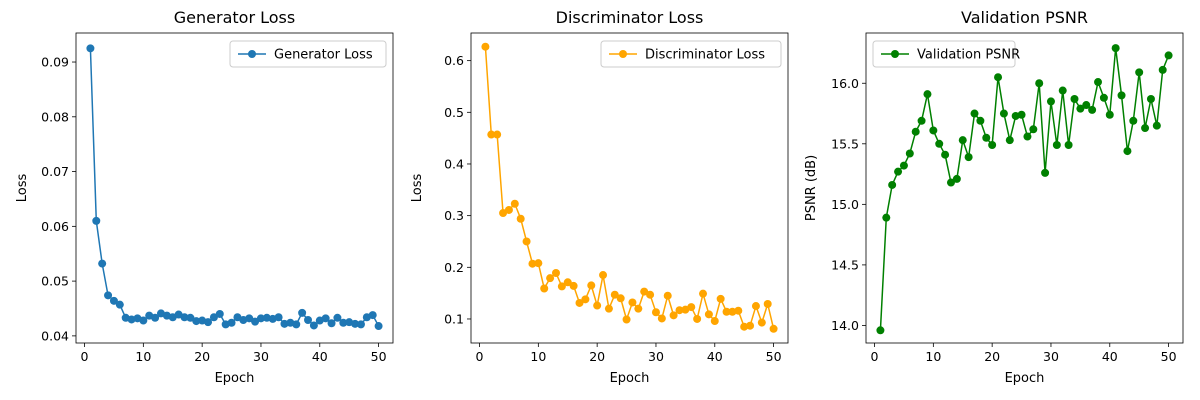  I want to click on y-tick-label: 0.2, so click(454, 267).